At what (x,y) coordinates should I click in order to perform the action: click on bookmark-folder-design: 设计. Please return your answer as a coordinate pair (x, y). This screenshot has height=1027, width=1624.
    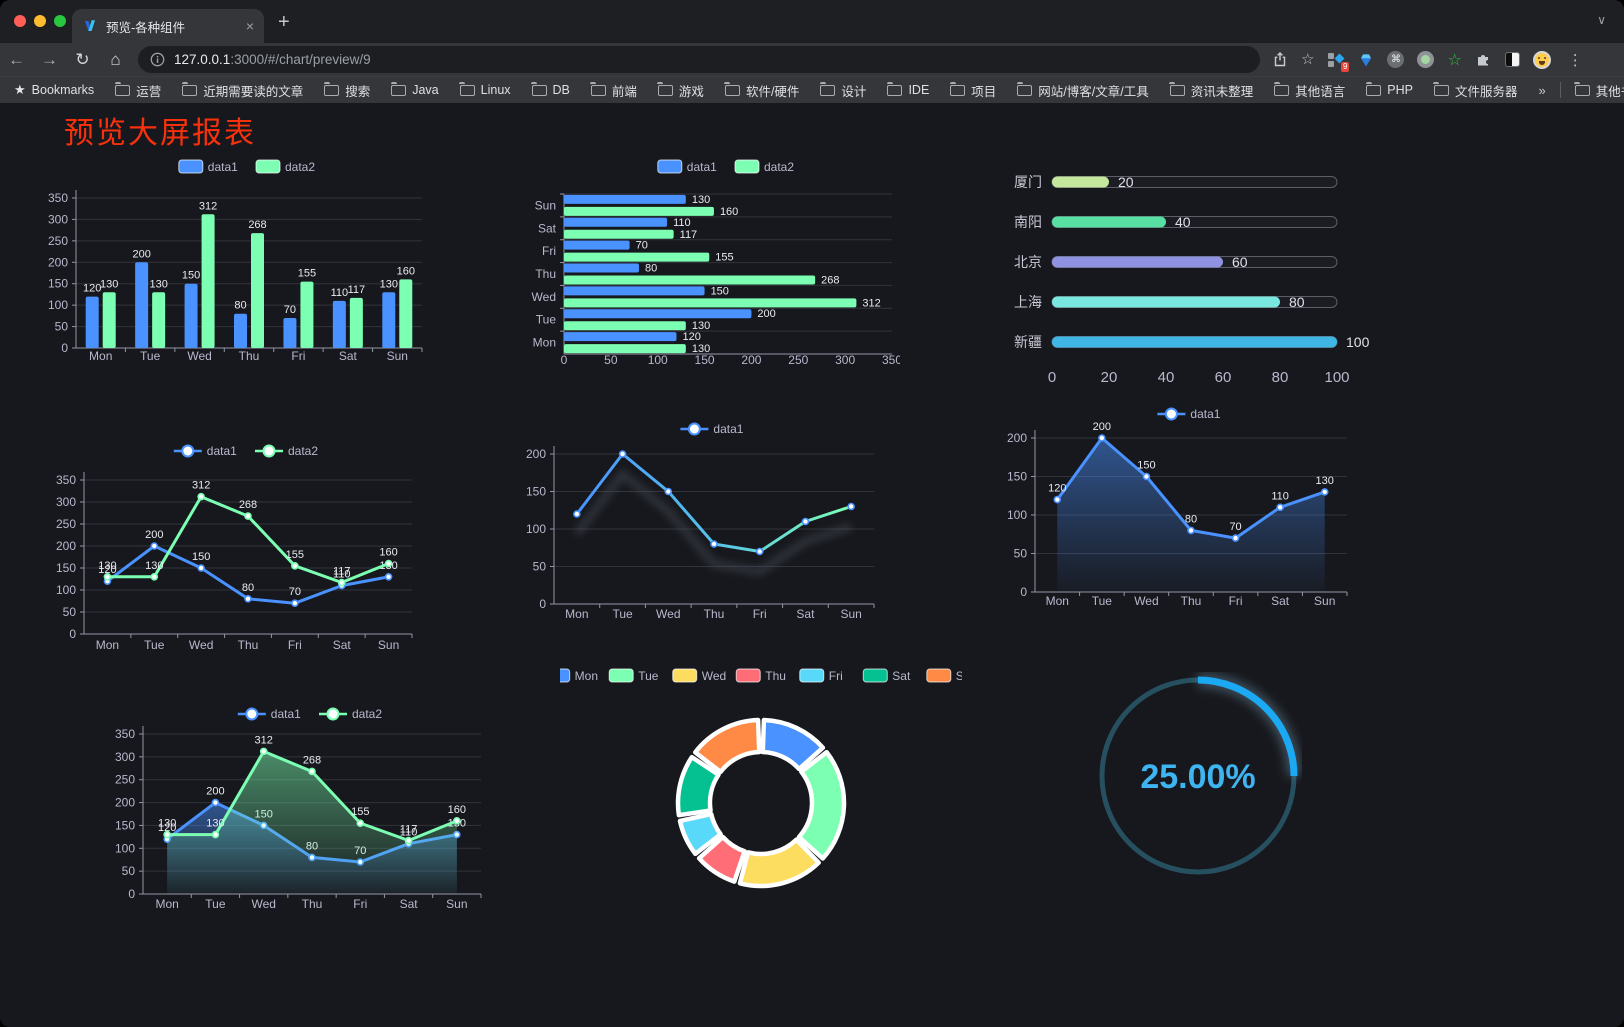
    Looking at the image, I should click on (842, 90).